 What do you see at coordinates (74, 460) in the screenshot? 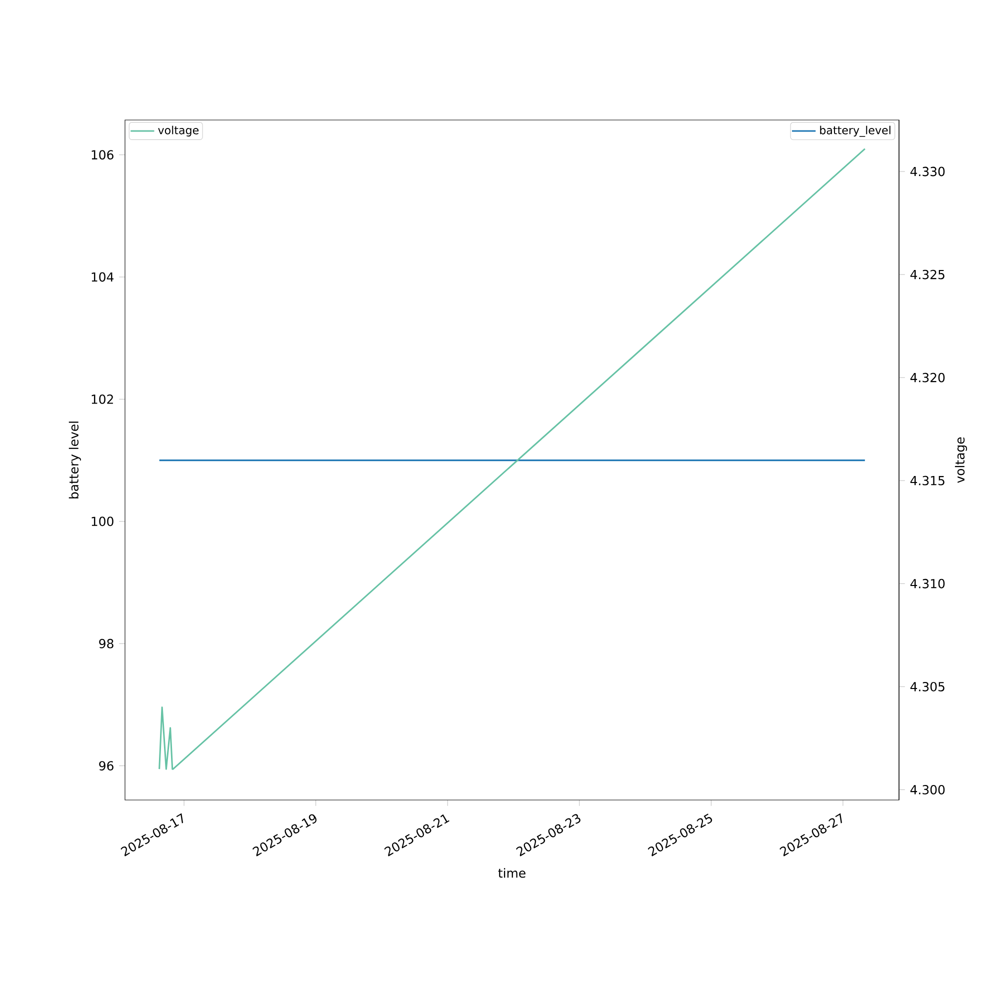
I see `y-axis-title: battery level` at bounding box center [74, 460].